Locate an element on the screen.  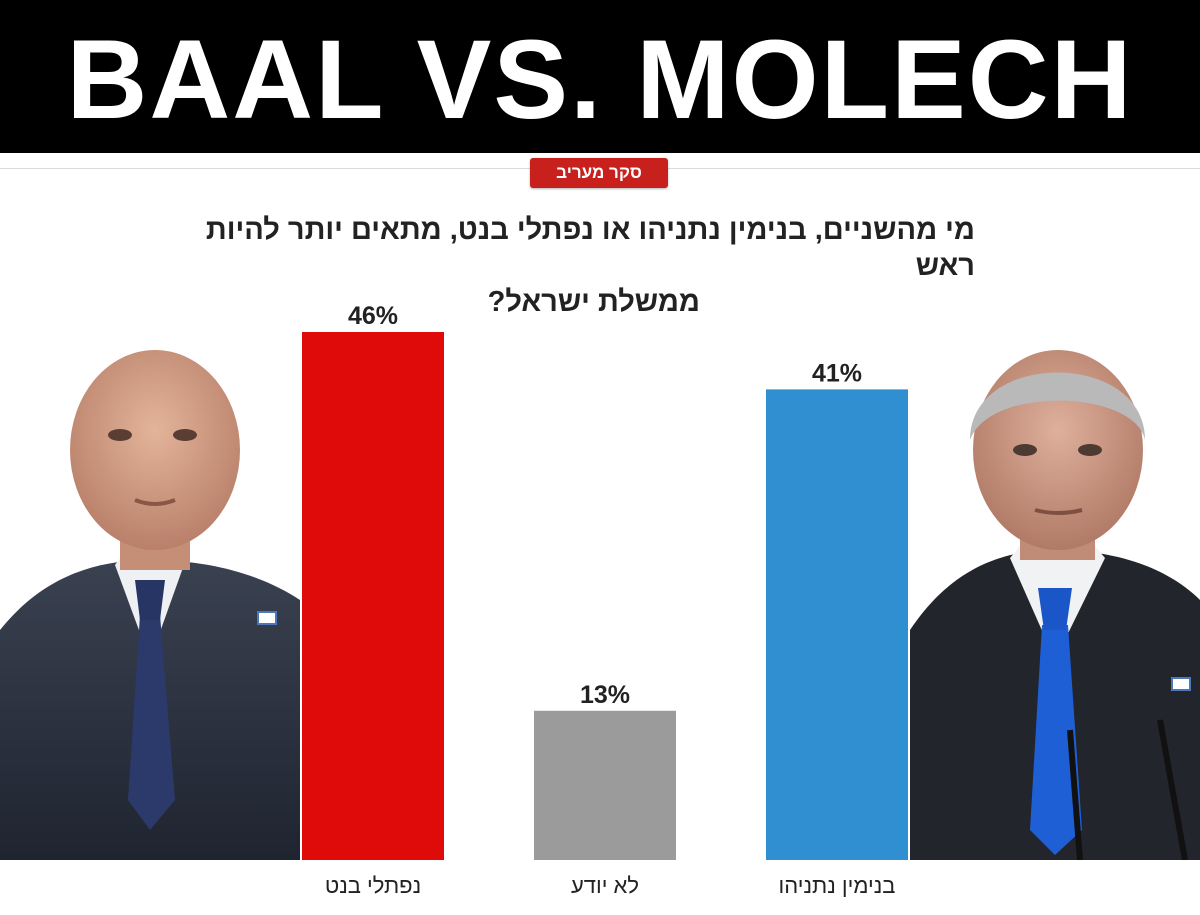
value-label-netanyahu: 41% is located at coordinates (837, 373).